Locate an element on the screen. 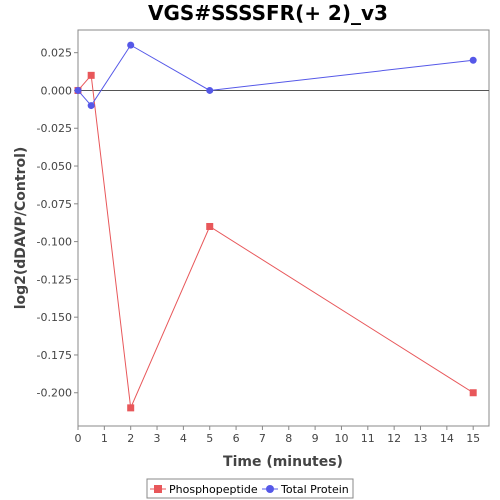 Image resolution: width=500 pixels, height=500 pixels. y-tick-label: -0.050 is located at coordinates (54, 166).